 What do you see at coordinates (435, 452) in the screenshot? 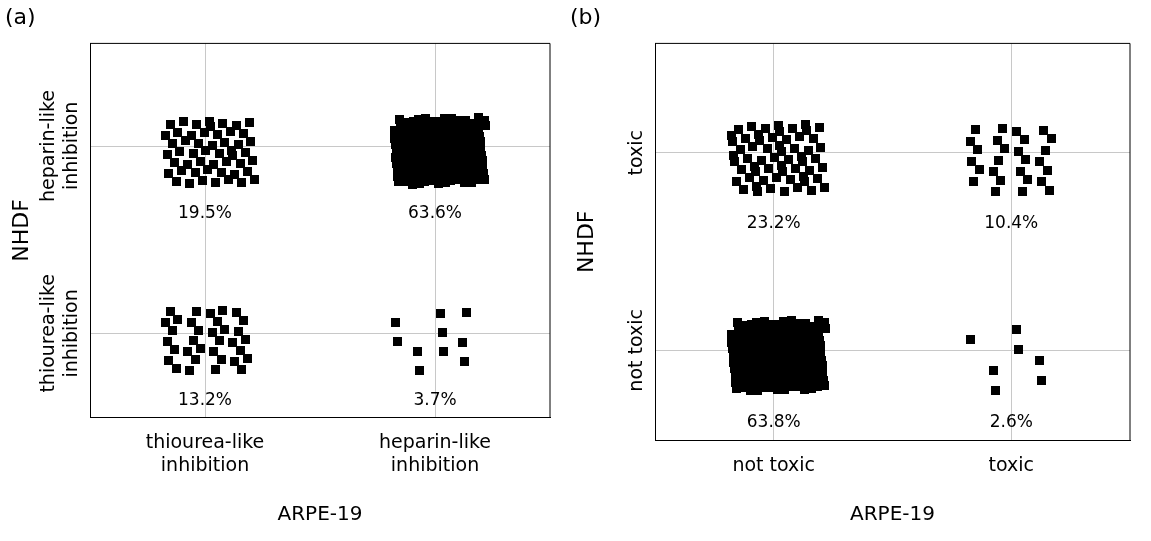
I see `x-tick-label: heparin-like inhibition` at bounding box center [435, 452].